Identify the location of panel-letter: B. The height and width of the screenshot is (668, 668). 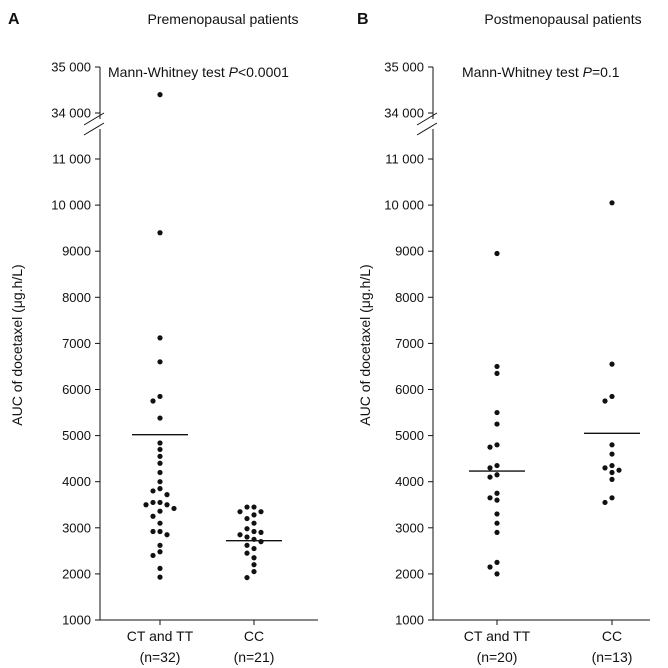
(363, 19).